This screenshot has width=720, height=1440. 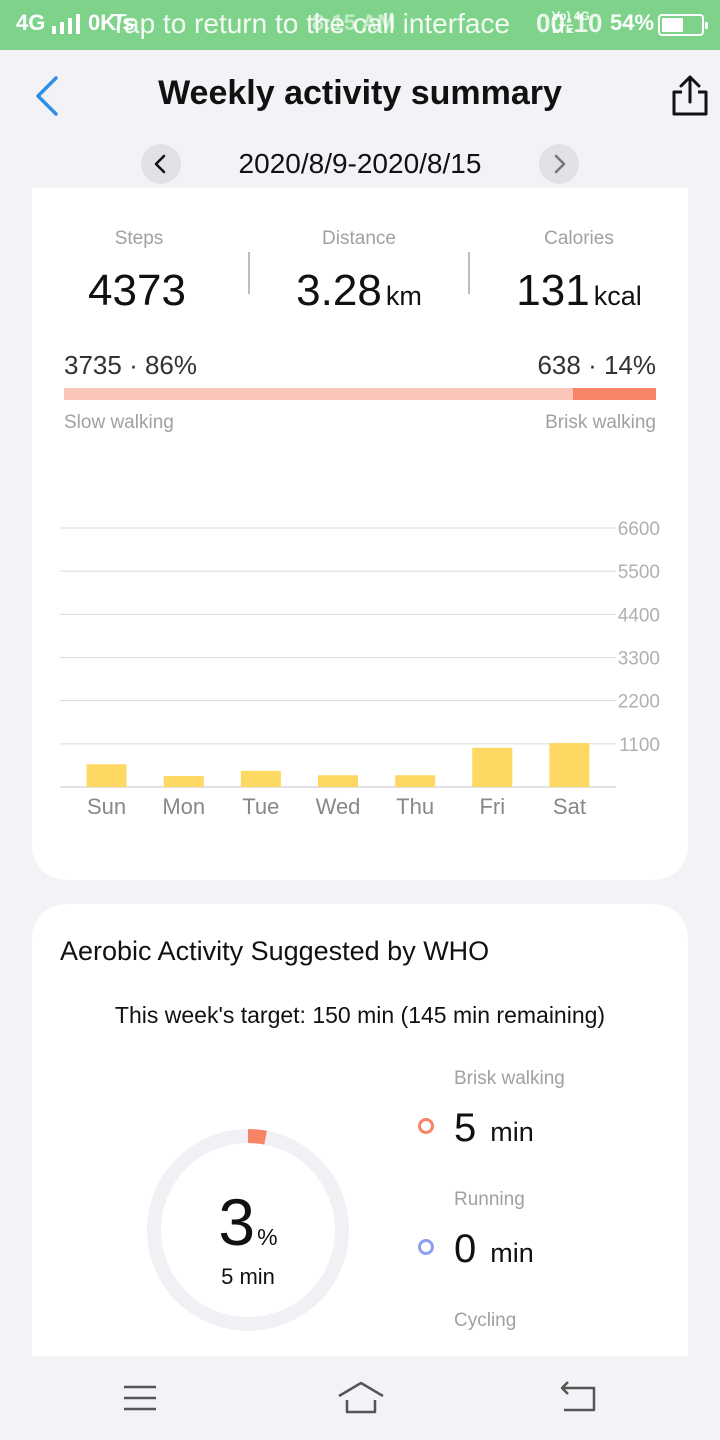 I want to click on brisk-walking-activity-label: Brisk walking, so click(x=509, y=1078).